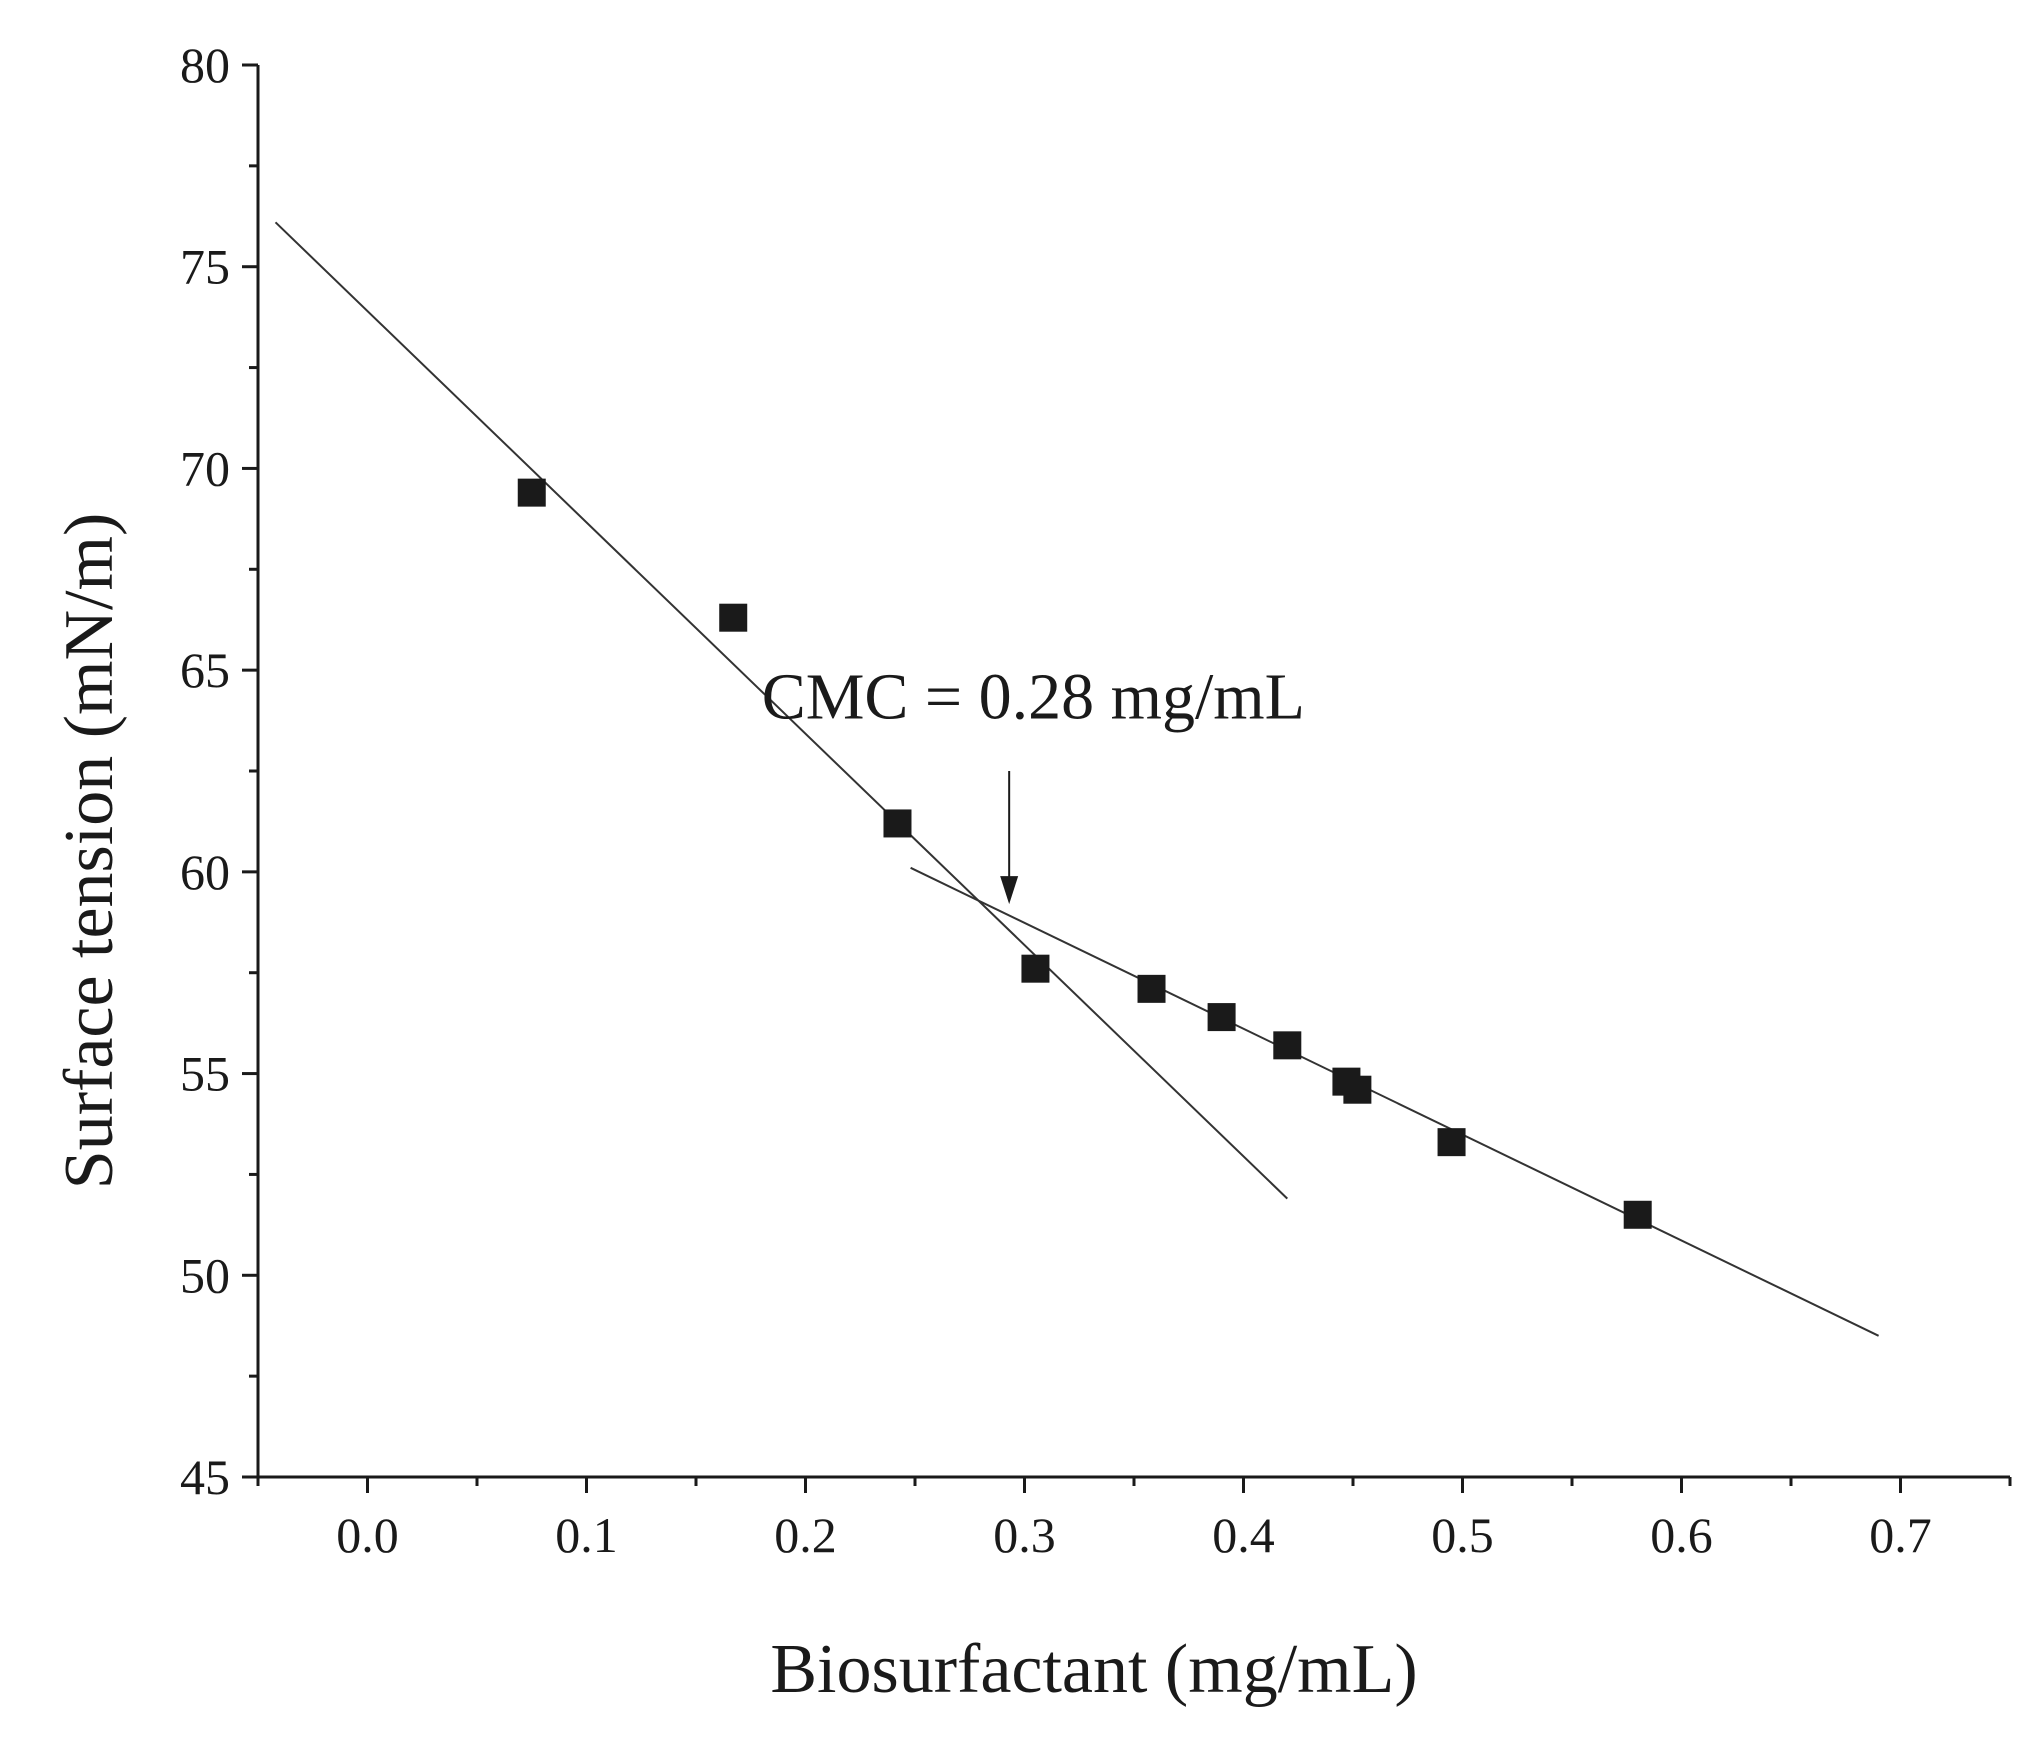 This screenshot has height=1746, width=2034. What do you see at coordinates (1033, 783) in the screenshot?
I see `cmc-annotation: CMC = 0.28 mg/mL` at bounding box center [1033, 783].